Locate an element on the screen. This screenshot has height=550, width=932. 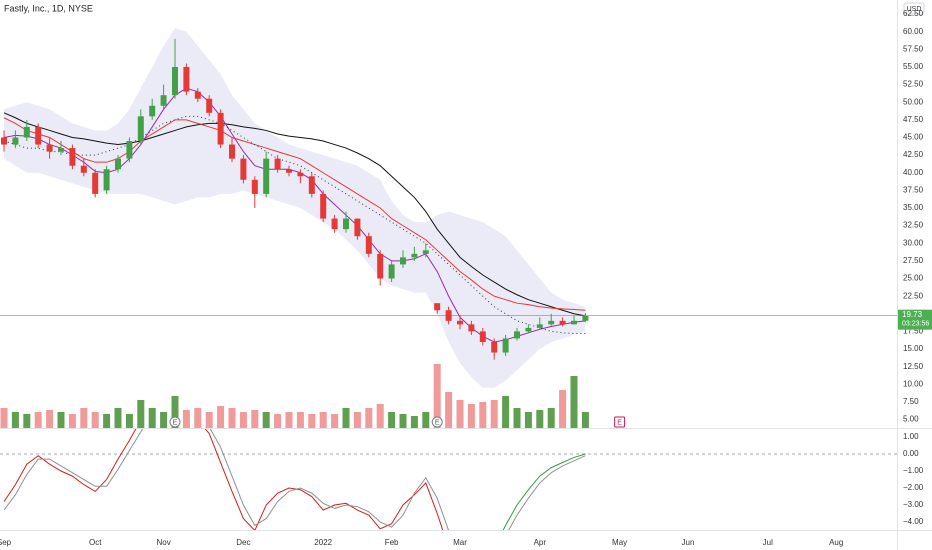
chart-title: Fastly, Inc., 1D, NYSE is located at coordinates (48, 8).